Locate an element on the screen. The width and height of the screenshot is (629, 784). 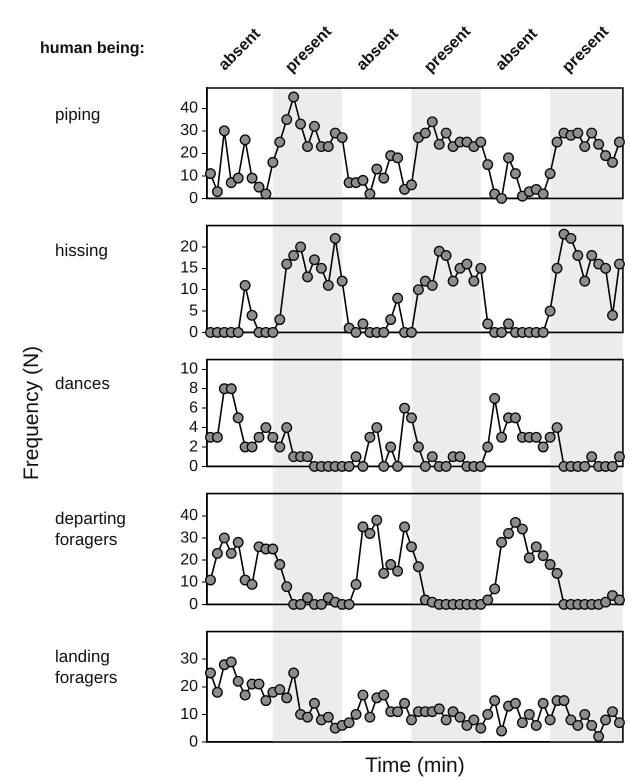
y-tick-label: 2 is located at coordinates (193, 447).